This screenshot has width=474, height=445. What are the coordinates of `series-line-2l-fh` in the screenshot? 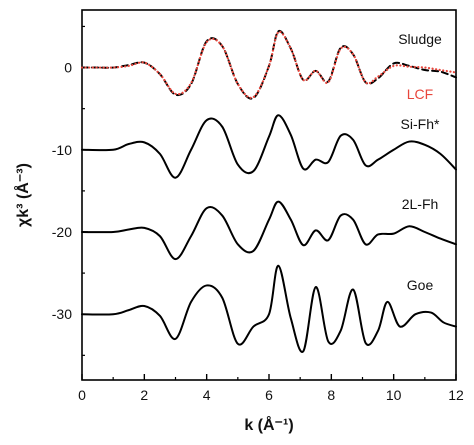 It's located at (269, 230).